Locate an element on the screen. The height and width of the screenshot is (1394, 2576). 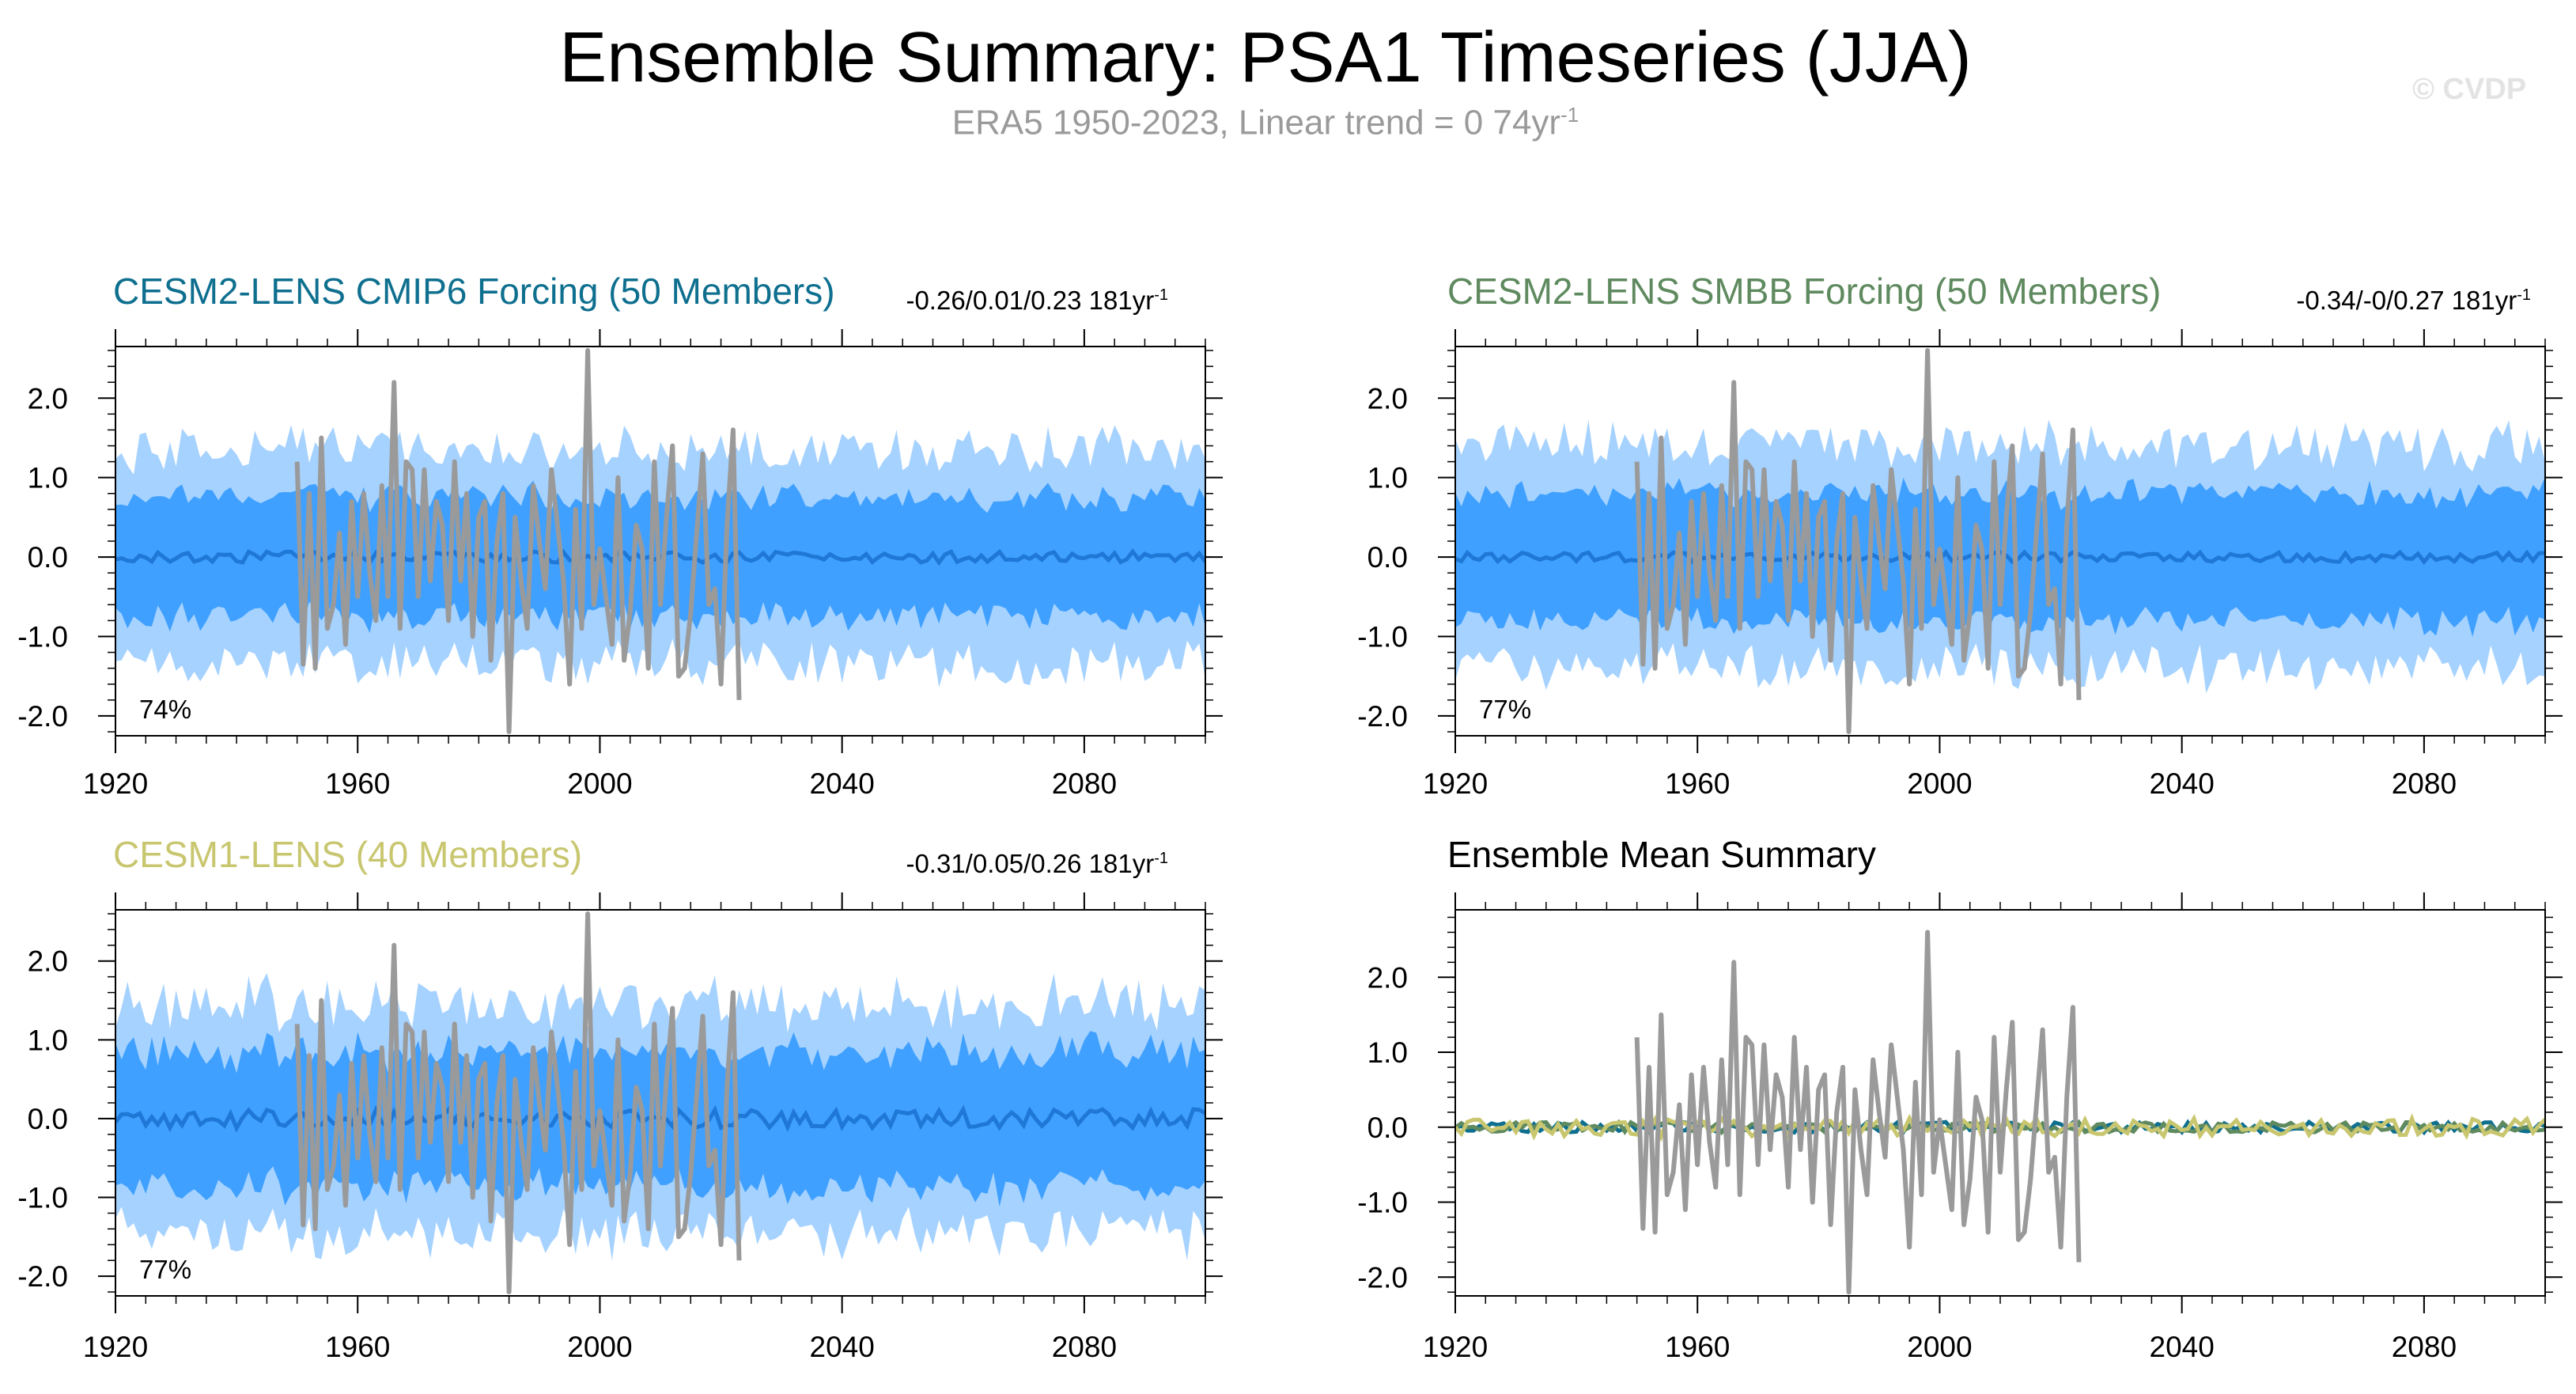
plot-frame is located at coordinates (2000, 1103).